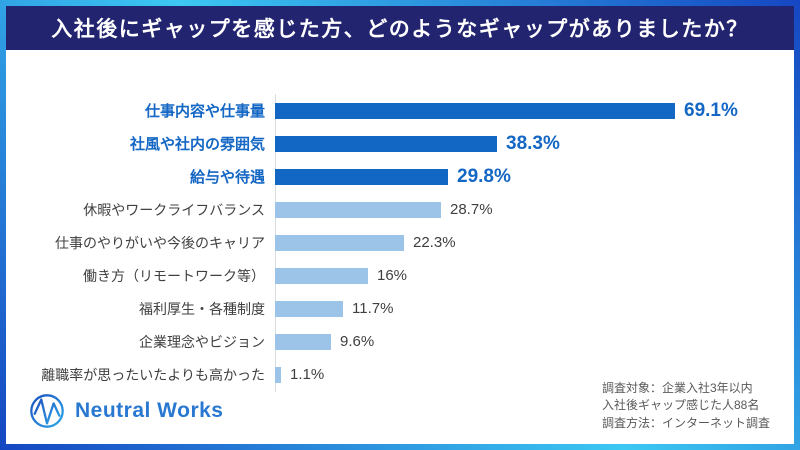  I want to click on bar-track: 29.8%, so click(534, 176).